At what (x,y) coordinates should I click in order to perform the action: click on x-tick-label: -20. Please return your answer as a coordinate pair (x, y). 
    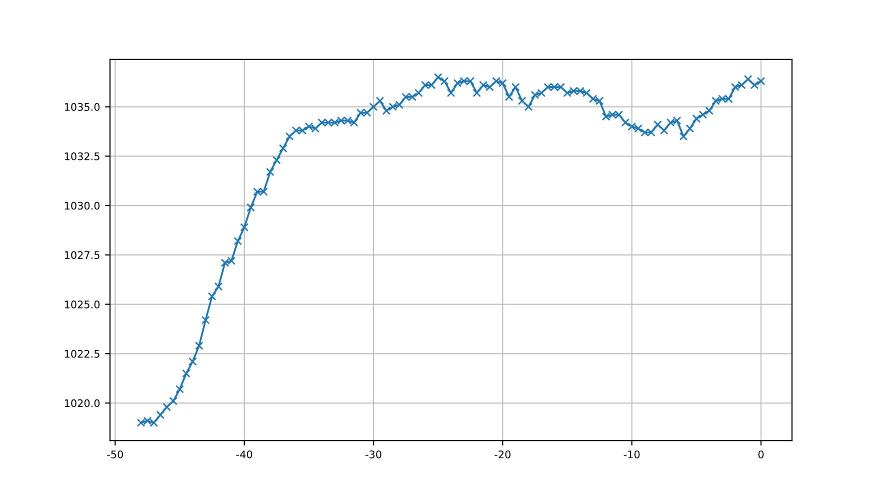
    Looking at the image, I should click on (502, 454).